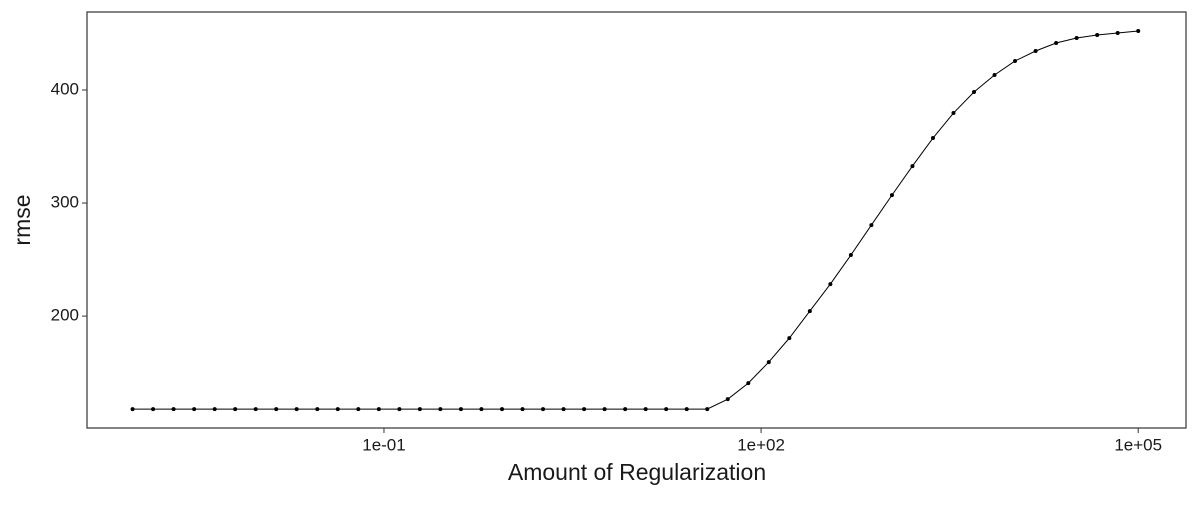 The image size is (1200, 505). I want to click on y-axis-title: rmse, so click(22, 219).